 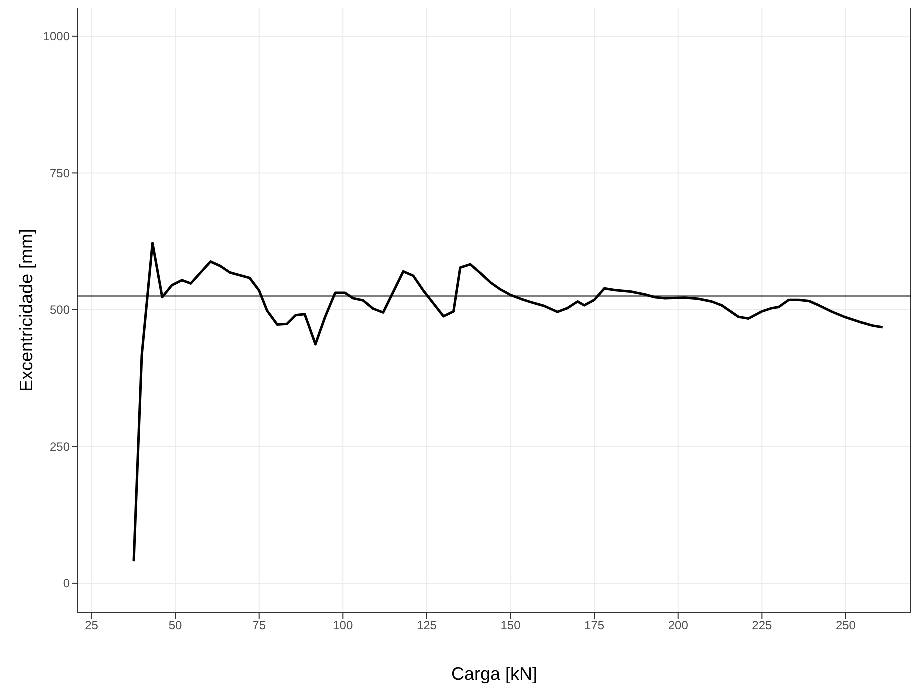 What do you see at coordinates (343, 625) in the screenshot?
I see `x-tick-label: 100` at bounding box center [343, 625].